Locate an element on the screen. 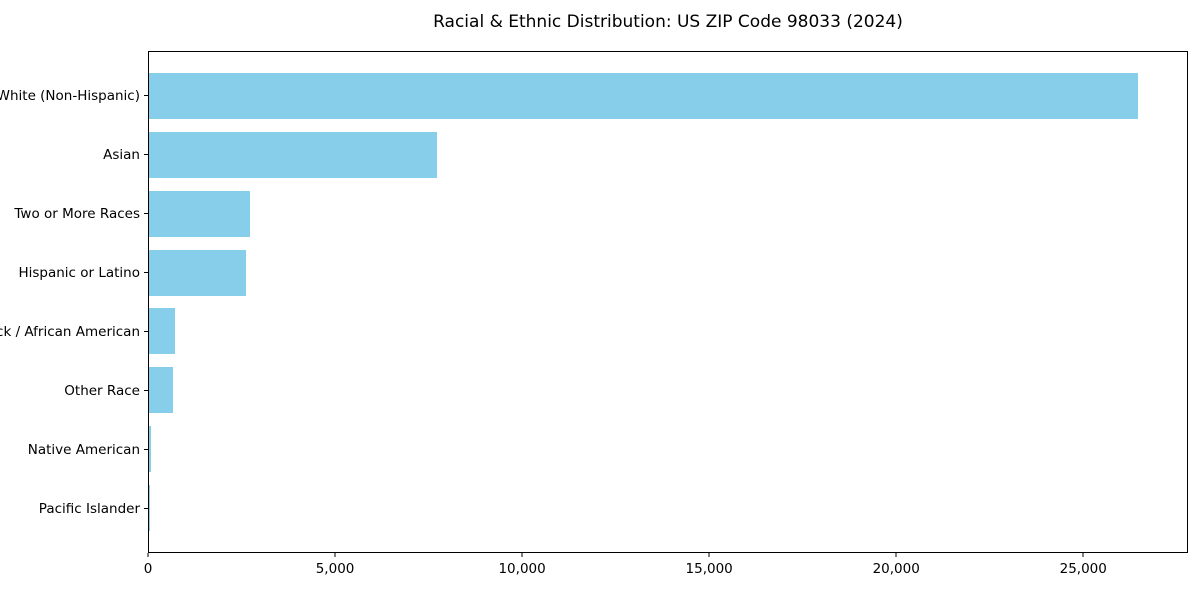 This screenshot has width=1200, height=600. y-tick-row: Hispanic or Latino is located at coordinates (74, 272).